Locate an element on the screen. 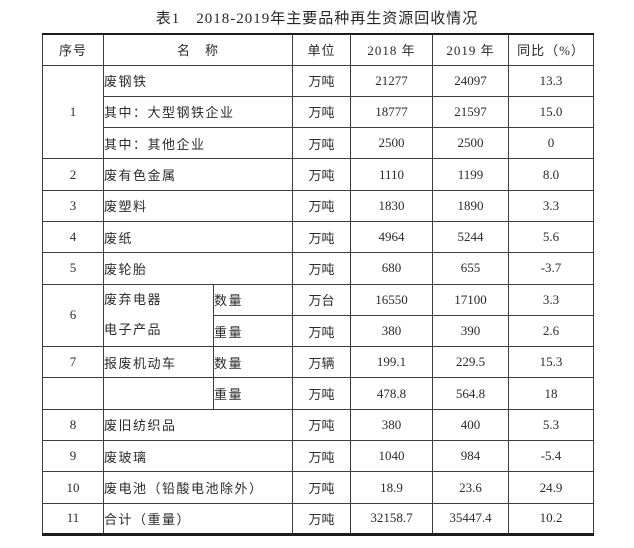  cell-yoy: 18 is located at coordinates (551, 393).